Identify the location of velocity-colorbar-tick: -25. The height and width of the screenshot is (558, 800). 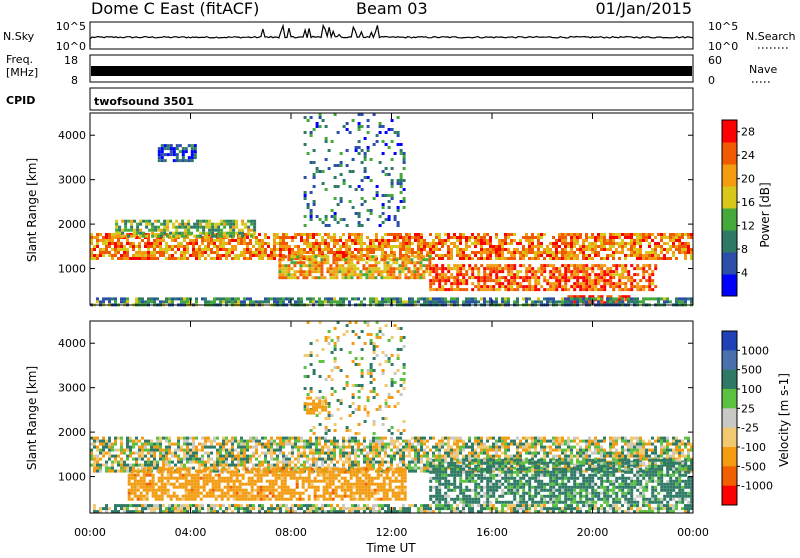
(750, 428).